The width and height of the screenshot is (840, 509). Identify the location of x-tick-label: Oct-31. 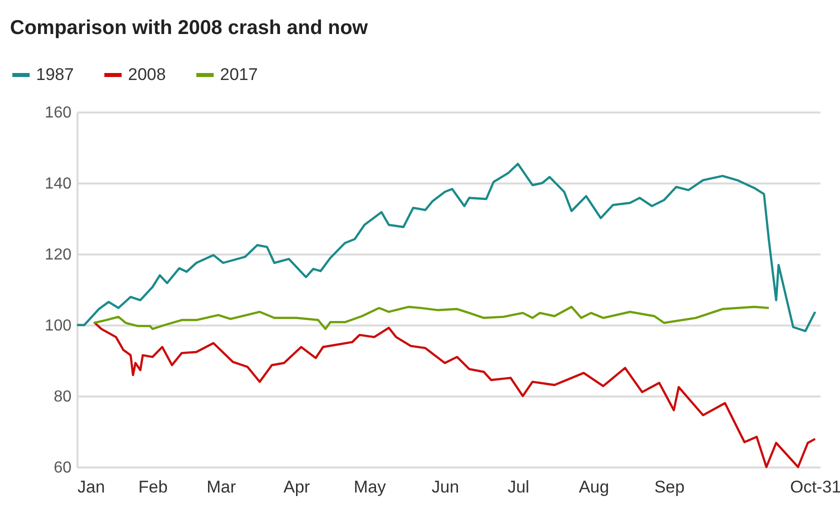
(815, 487).